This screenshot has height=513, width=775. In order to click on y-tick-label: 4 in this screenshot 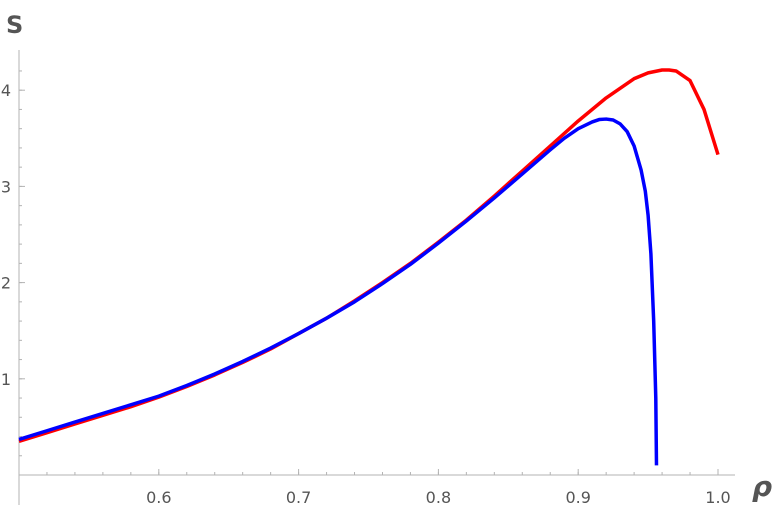, I will do `click(6, 90)`.